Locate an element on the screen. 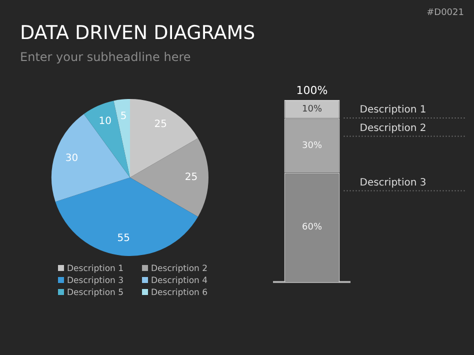 The height and width of the screenshot is (355, 474). data-label: 60% is located at coordinates (312, 227).